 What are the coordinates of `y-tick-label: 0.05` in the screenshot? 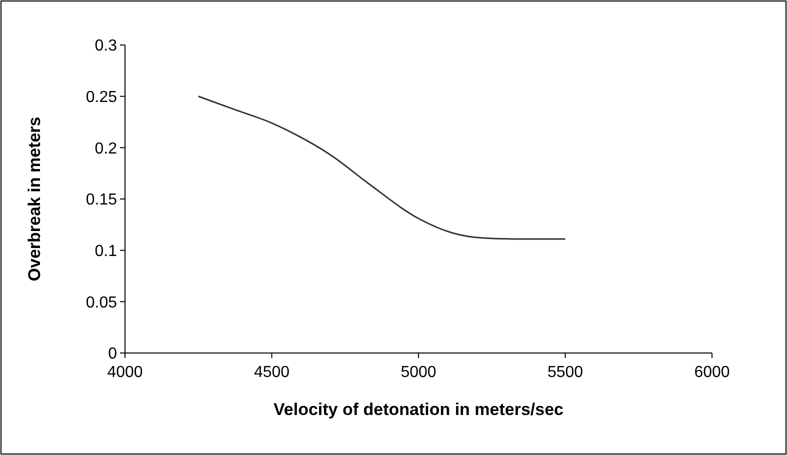 It's located at (102, 303).